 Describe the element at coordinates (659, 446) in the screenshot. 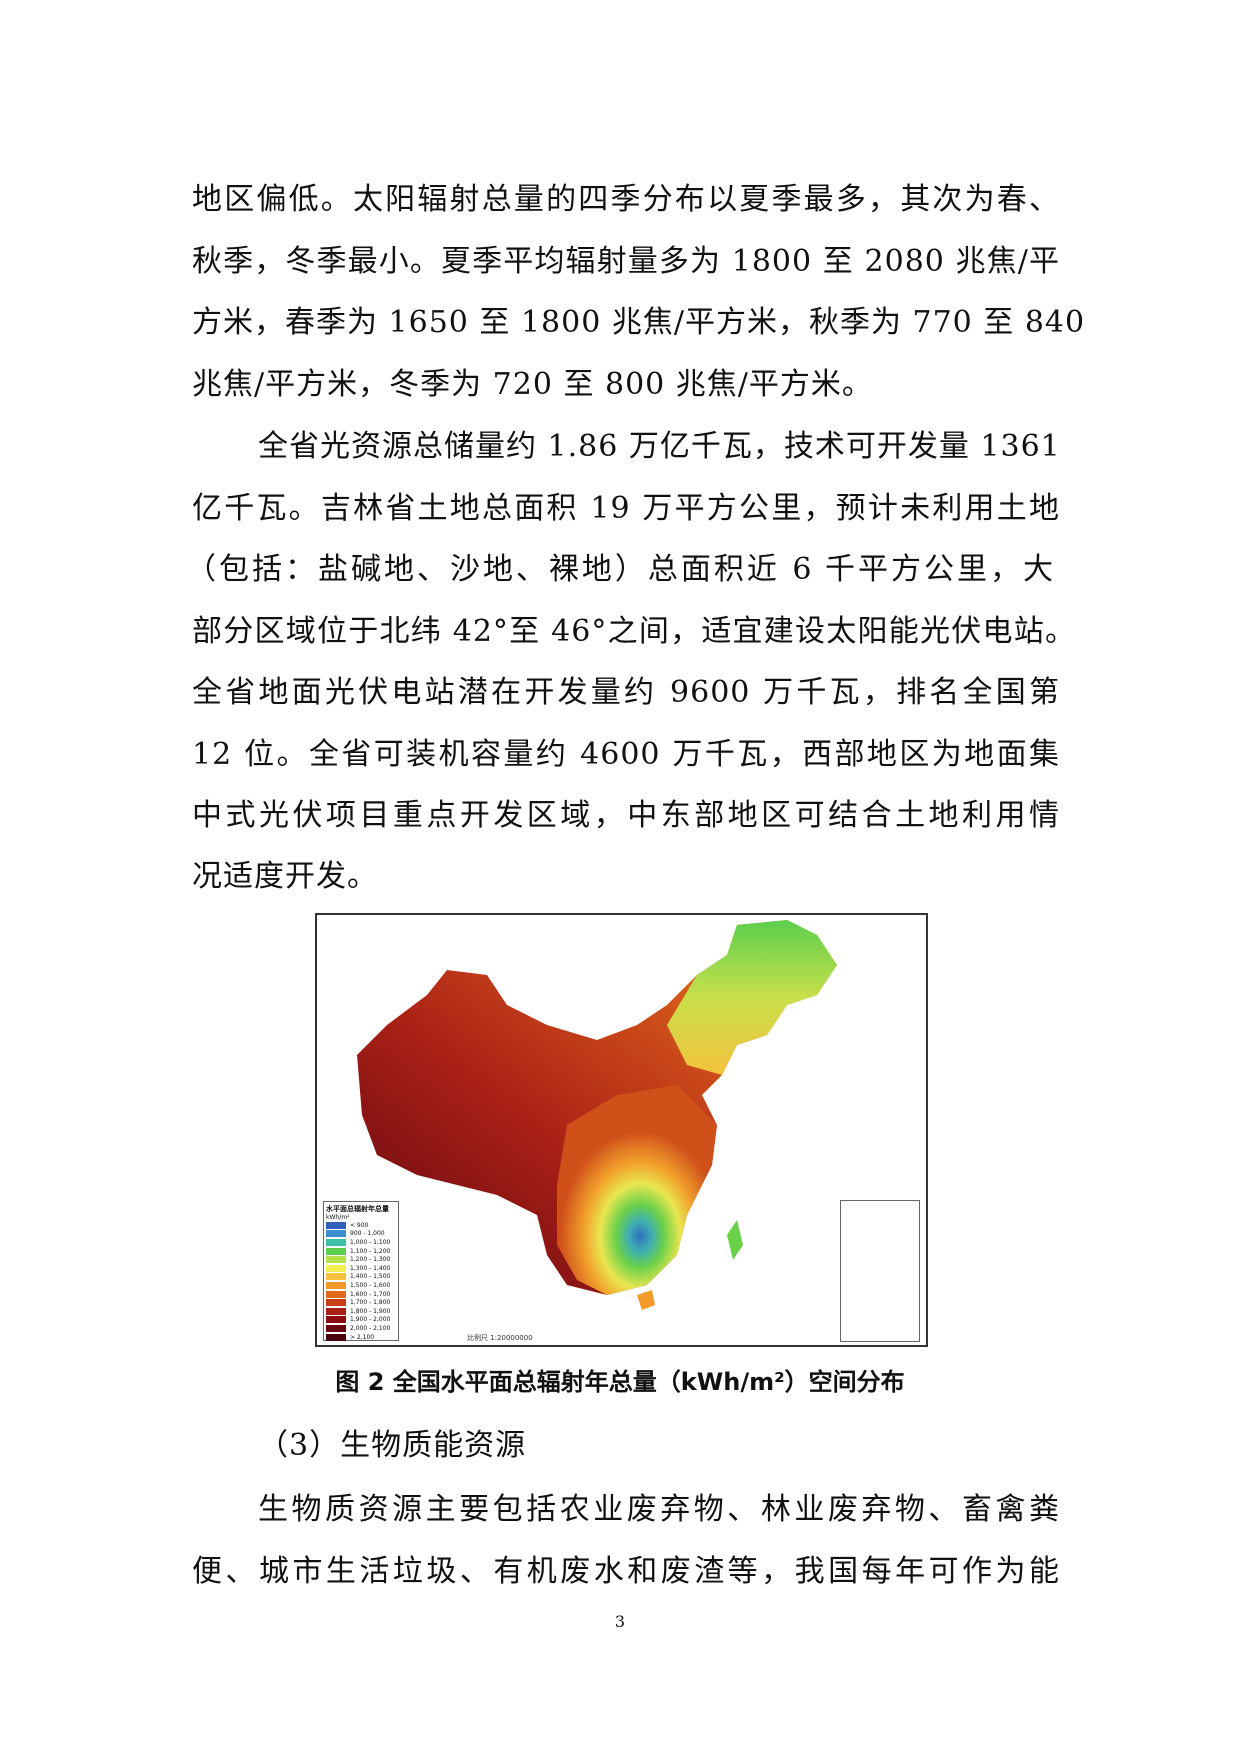

I see `text-line: 全省光资源总储量约 1.86 万亿千瓦，技术可开发量 1361` at that location.